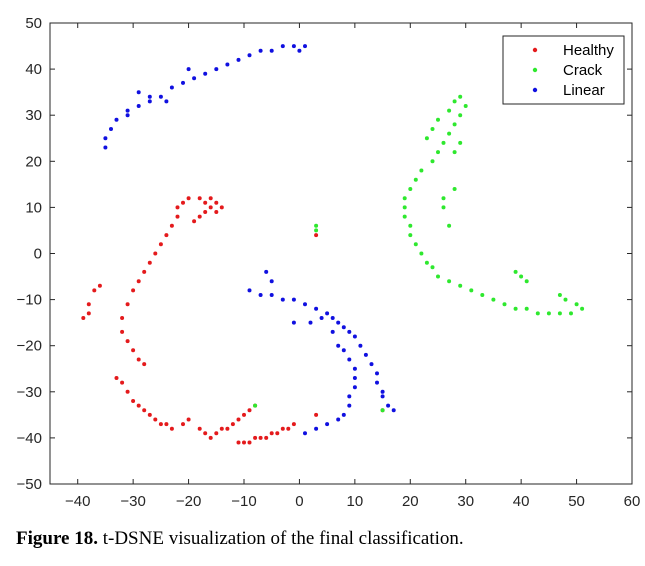 Image resolution: width=645 pixels, height=566 pixels. What do you see at coordinates (77, 501) in the screenshot?
I see `x-tick-label: −40` at bounding box center [77, 501].